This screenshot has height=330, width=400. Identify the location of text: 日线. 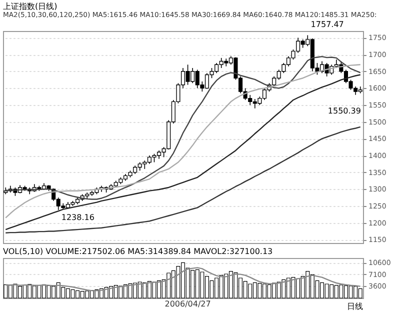
(355, 306).